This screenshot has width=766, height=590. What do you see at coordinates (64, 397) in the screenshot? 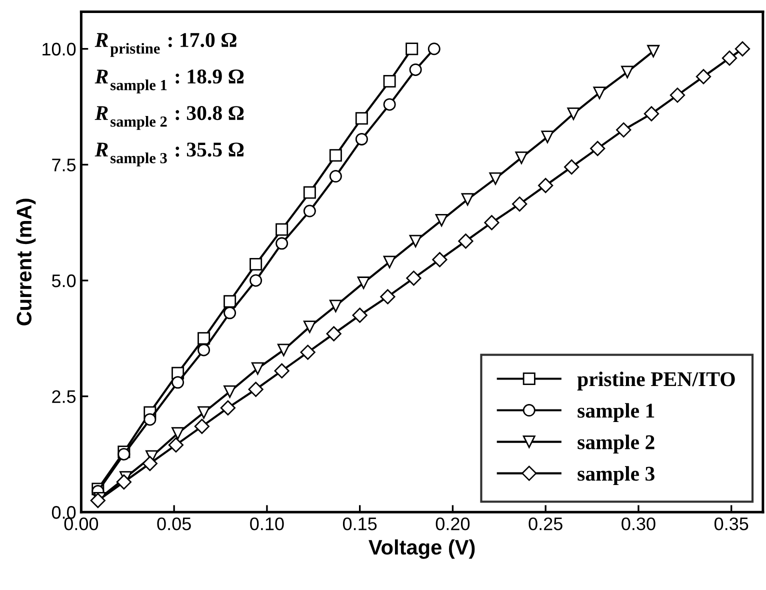
I see `y-tick-label: 2.5` at bounding box center [64, 397].